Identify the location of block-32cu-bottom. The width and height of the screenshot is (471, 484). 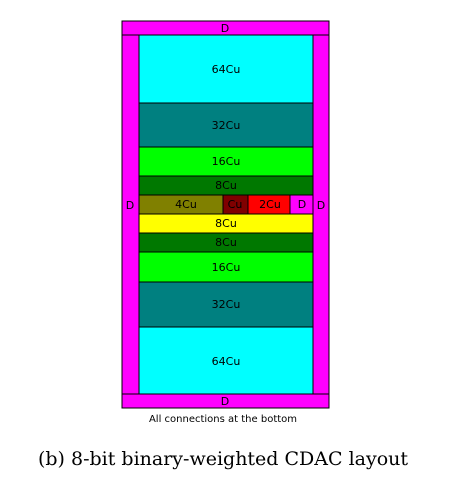
(226, 304).